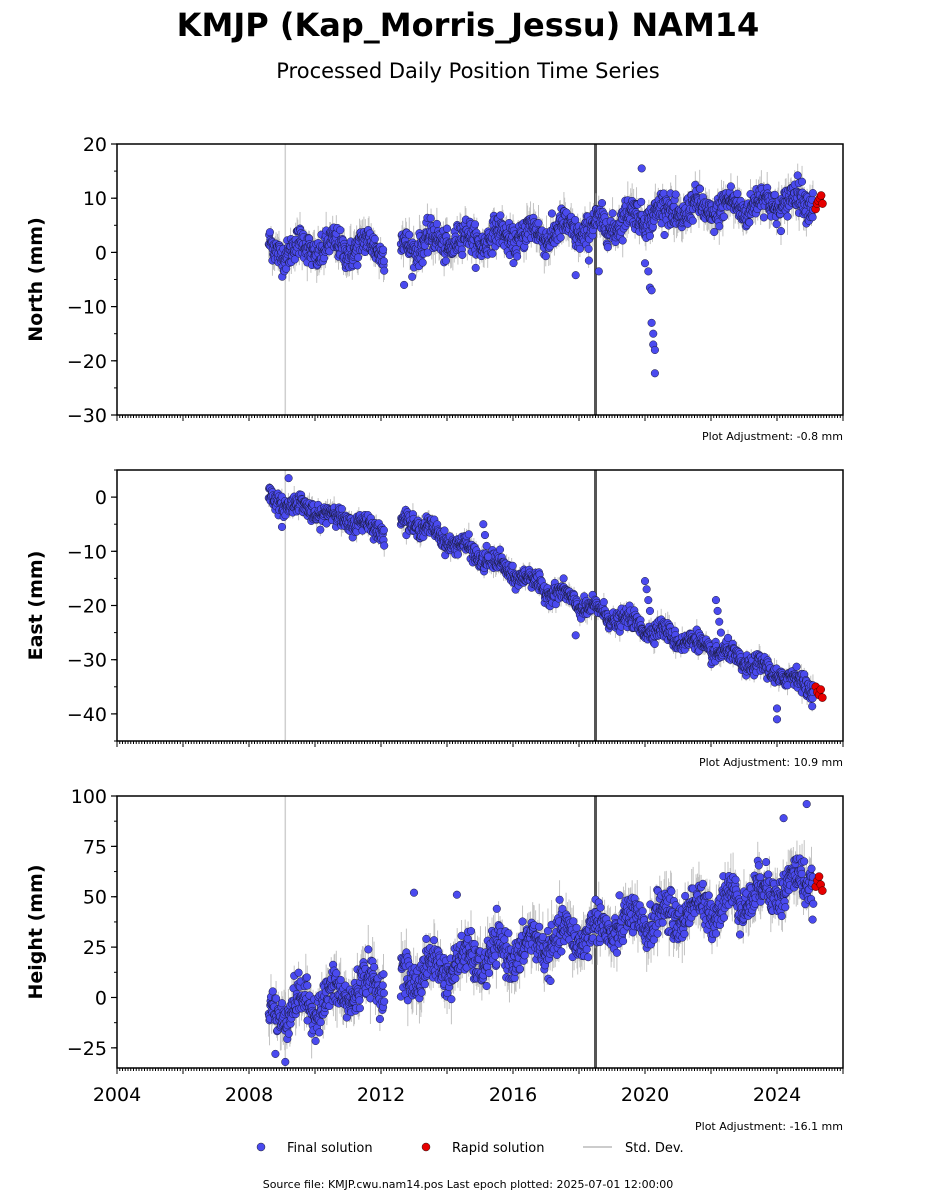 This screenshot has width=937, height=1200. Describe the element at coordinates (87, 552) in the screenshot. I see `y-tick-label: −10` at that location.